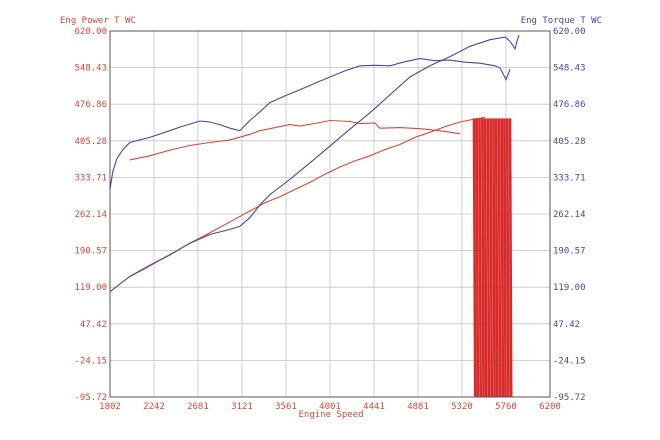 The height and width of the screenshot is (440, 660). Describe the element at coordinates (198, 407) in the screenshot. I see `x-tick-label: 2681` at that location.